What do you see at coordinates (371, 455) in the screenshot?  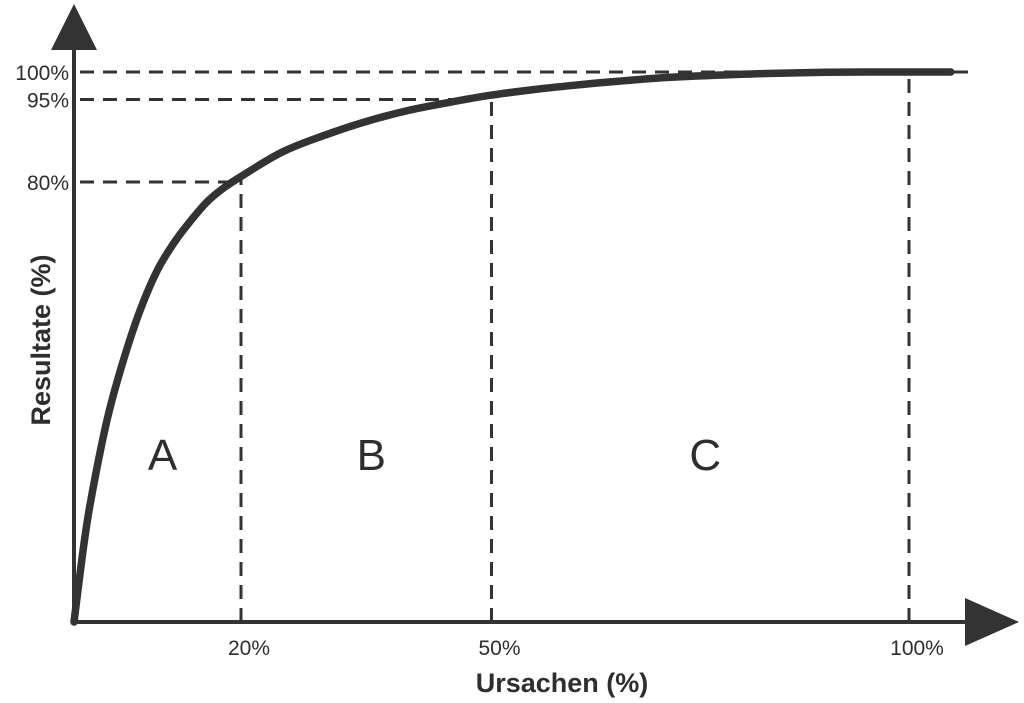 I see `region-label-b: B` at bounding box center [371, 455].